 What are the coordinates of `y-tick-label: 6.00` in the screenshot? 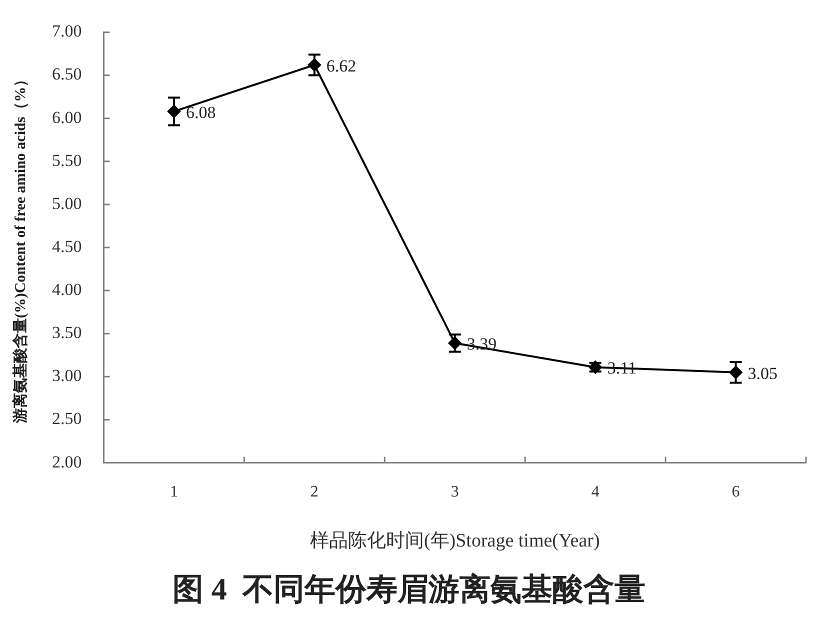 It's located at (67, 117).